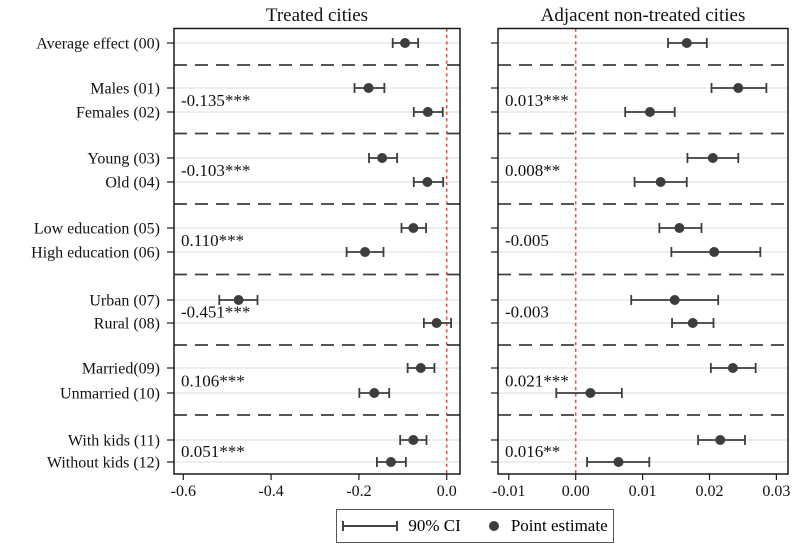 This screenshot has width=799, height=551. Describe the element at coordinates (212, 240) in the screenshot. I see `difference-annotation: 0.110***` at that location.